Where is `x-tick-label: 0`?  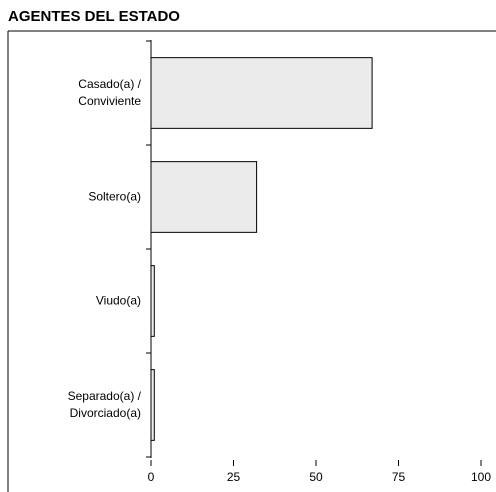
x-tick-label: 0 is located at coordinates (151, 477).